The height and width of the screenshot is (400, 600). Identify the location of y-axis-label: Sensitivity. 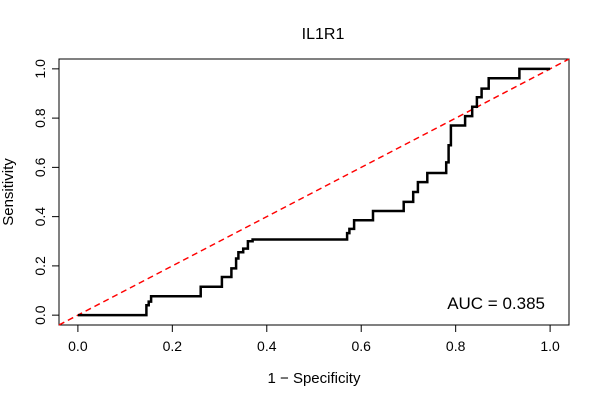
(8, 192).